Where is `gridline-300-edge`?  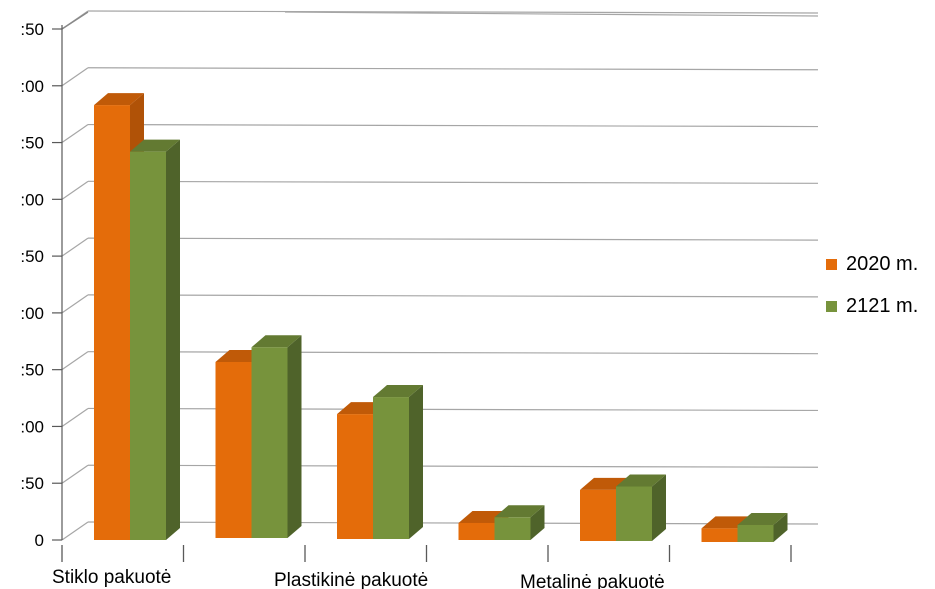
gridline-300-edge is located at coordinates (75, 190).